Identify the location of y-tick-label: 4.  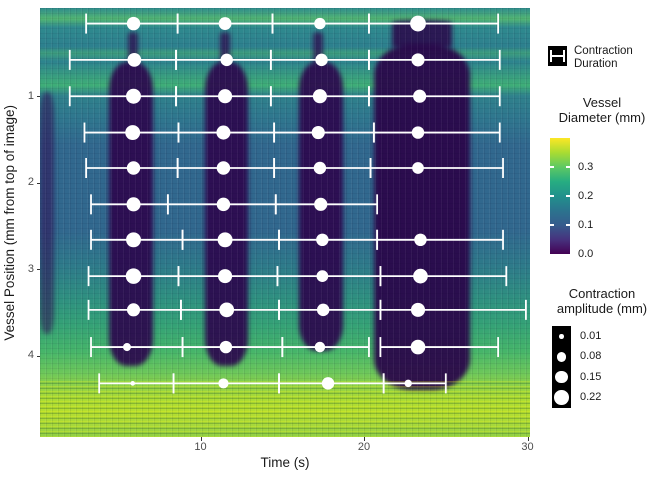
(30, 355).